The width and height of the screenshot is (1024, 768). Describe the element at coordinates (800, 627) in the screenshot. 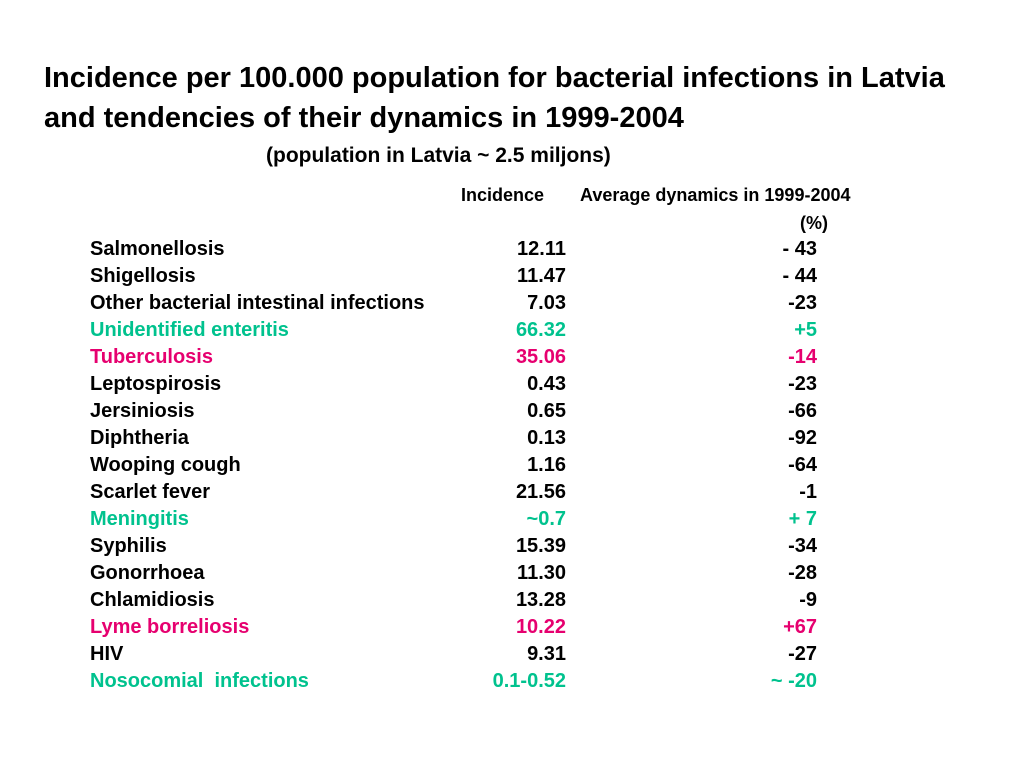

I see `dynamics-value: +67` at that location.